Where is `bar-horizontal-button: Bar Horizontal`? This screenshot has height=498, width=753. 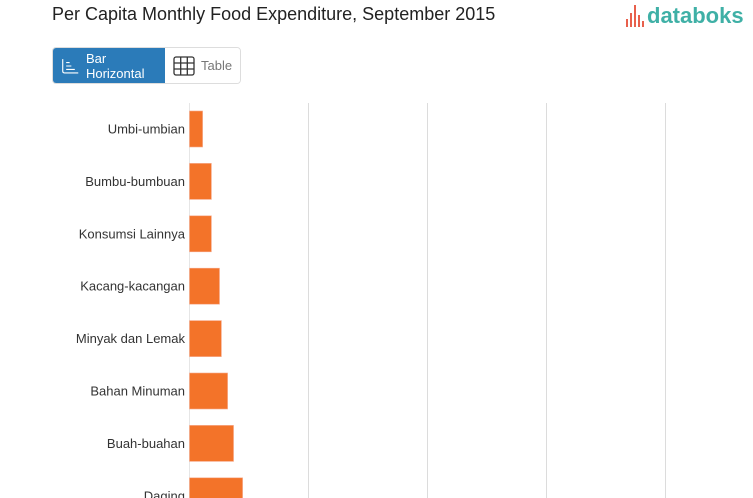
bar-horizontal-button: Bar Horizontal is located at coordinates (109, 65).